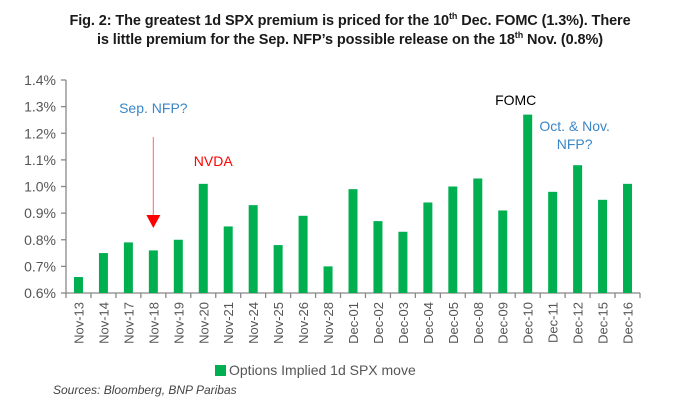 This screenshot has width=700, height=407. Describe the element at coordinates (103, 323) in the screenshot. I see `x-tick-label: Nov-14` at that location.